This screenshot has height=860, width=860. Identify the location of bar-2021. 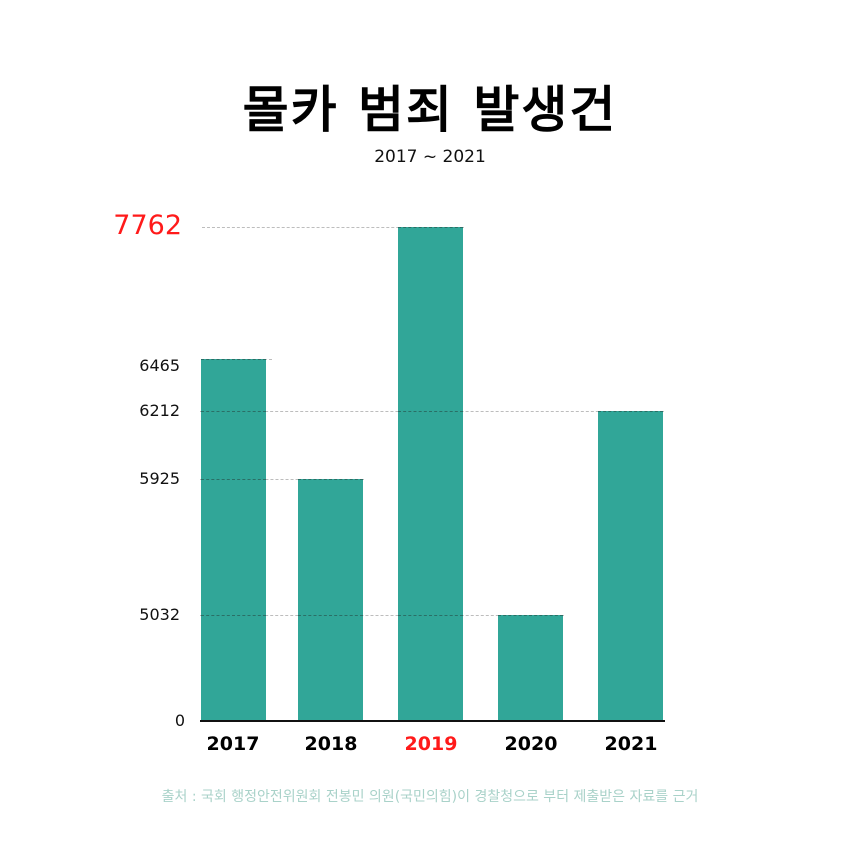
(630, 566).